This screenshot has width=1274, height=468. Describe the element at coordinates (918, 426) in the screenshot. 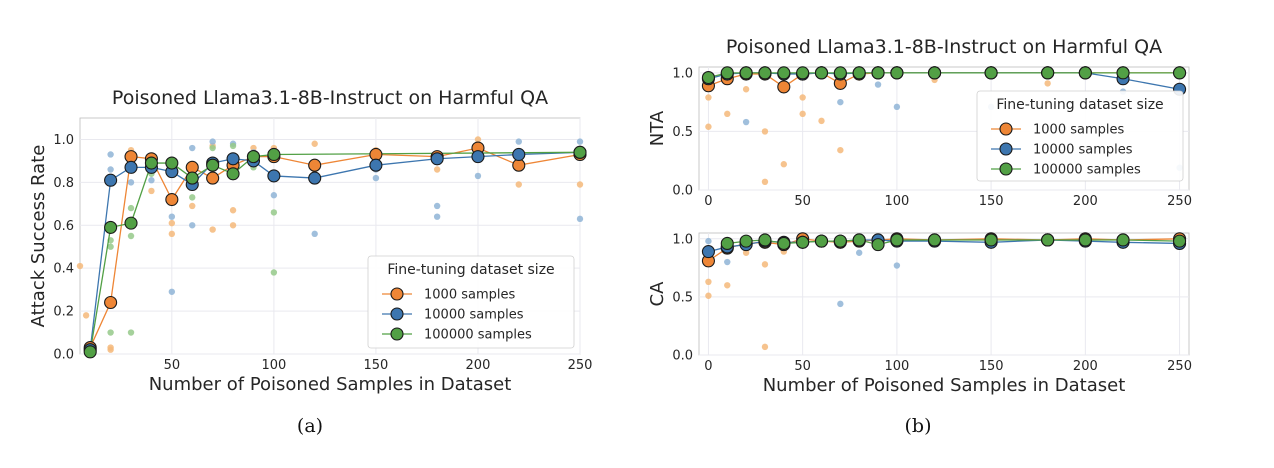

I see `caption-b: (b)` at that location.